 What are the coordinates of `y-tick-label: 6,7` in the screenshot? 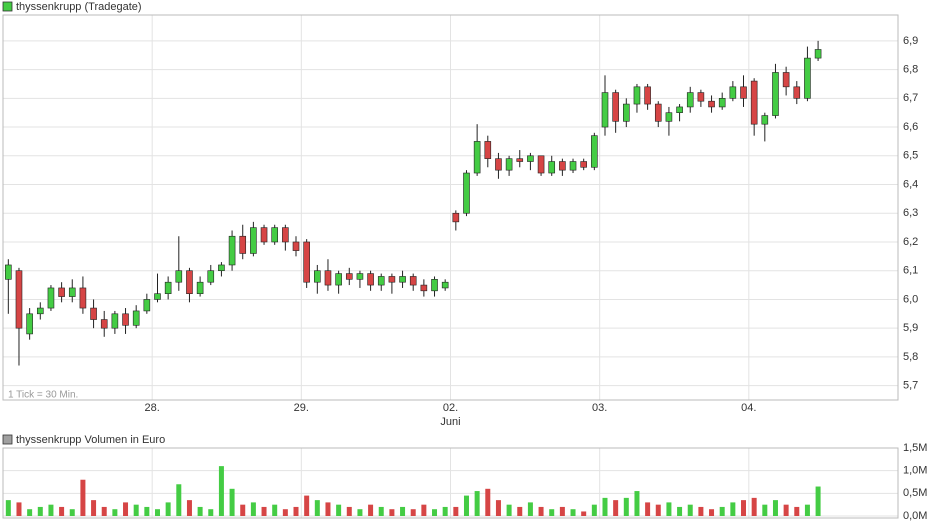 It's located at (910, 98).